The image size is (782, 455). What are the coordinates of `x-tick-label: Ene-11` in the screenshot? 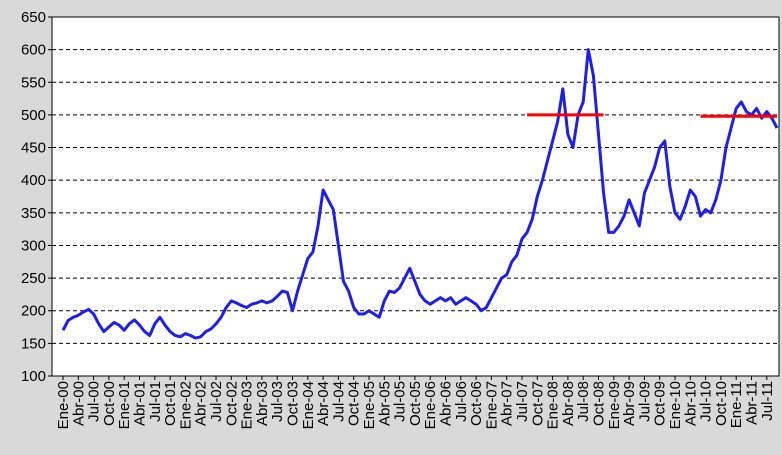 It's located at (736, 404).